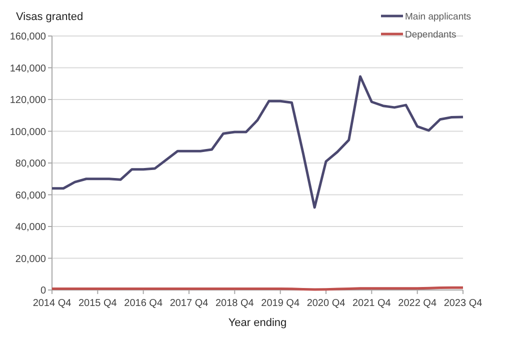  What do you see at coordinates (326, 303) in the screenshot?
I see `x-tick-label: 2020 Q4` at bounding box center [326, 303].